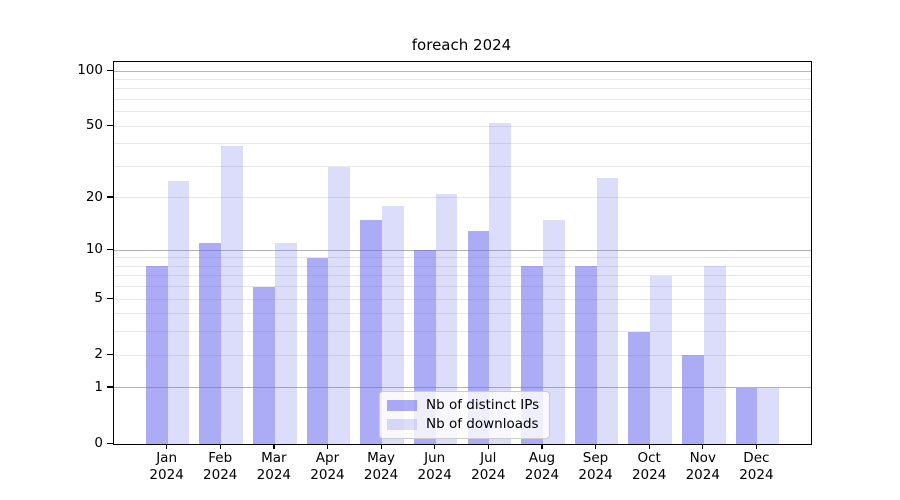 The height and width of the screenshot is (500, 900). What do you see at coordinates (756, 466) in the screenshot?
I see `x-tick-label: Dec 2024` at bounding box center [756, 466].